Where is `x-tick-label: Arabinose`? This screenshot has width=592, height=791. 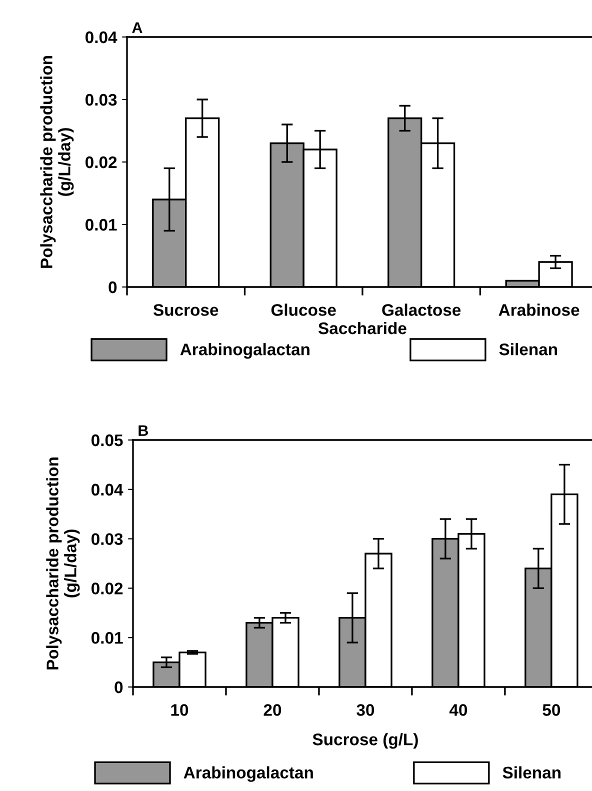 x-tick-label: Arabinose is located at coordinates (539, 310).